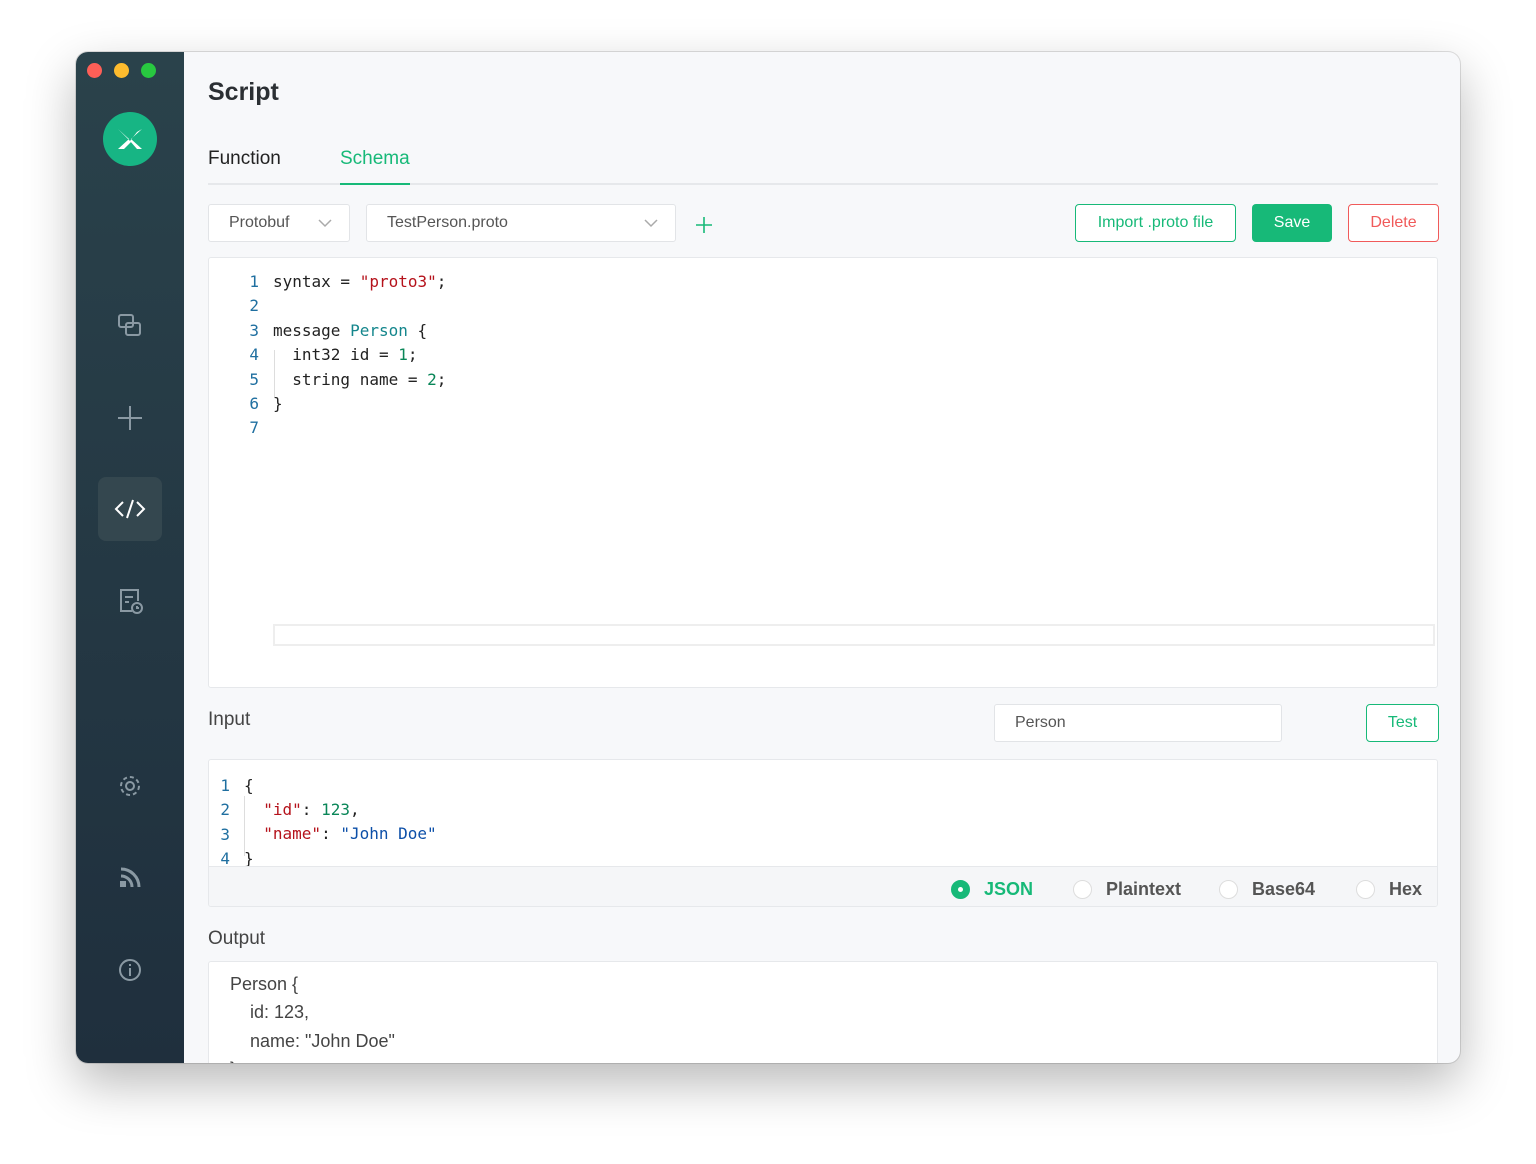  I want to click on copy-icon, so click(129, 325).